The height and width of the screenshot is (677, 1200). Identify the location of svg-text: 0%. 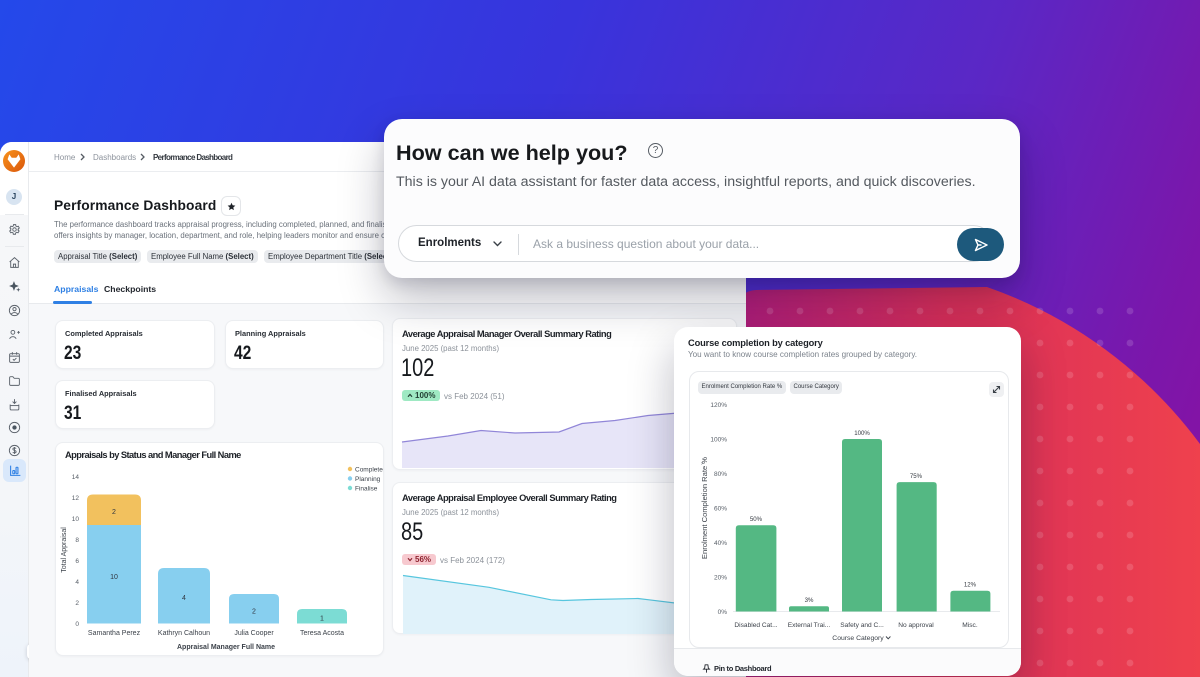
(723, 612).